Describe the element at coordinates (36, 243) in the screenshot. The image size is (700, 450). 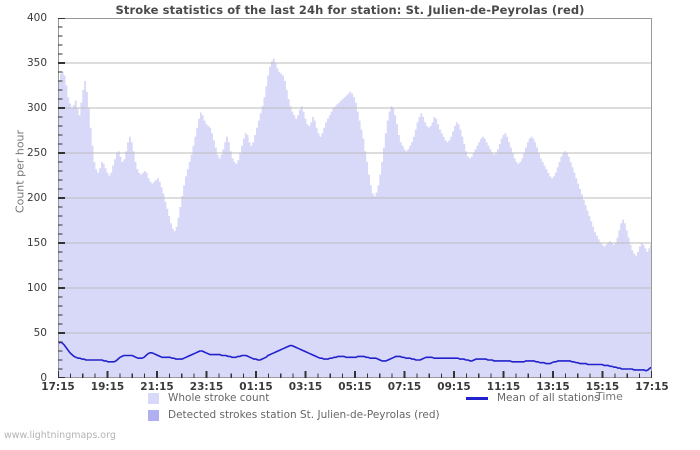
I see `y-tick-label: 150` at that location.